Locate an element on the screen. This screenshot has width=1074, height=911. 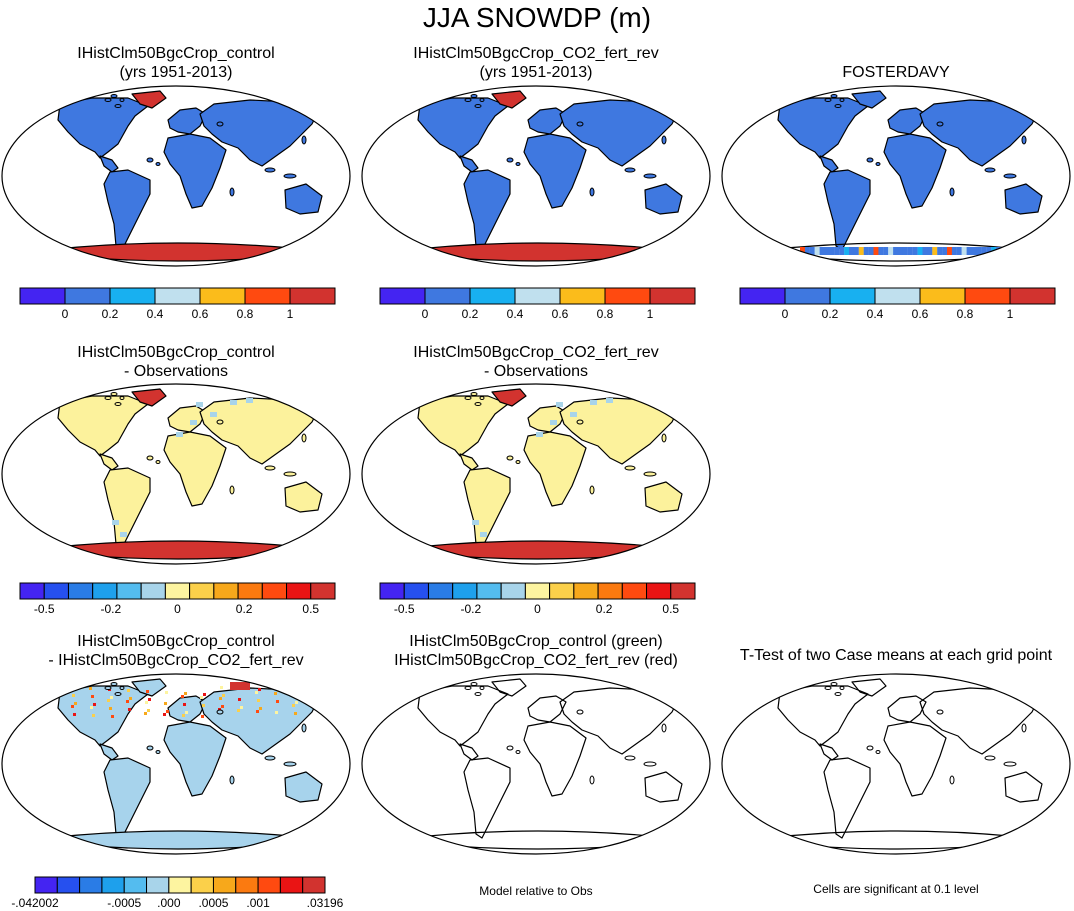
map-camerica is located at coordinates (829, 752).